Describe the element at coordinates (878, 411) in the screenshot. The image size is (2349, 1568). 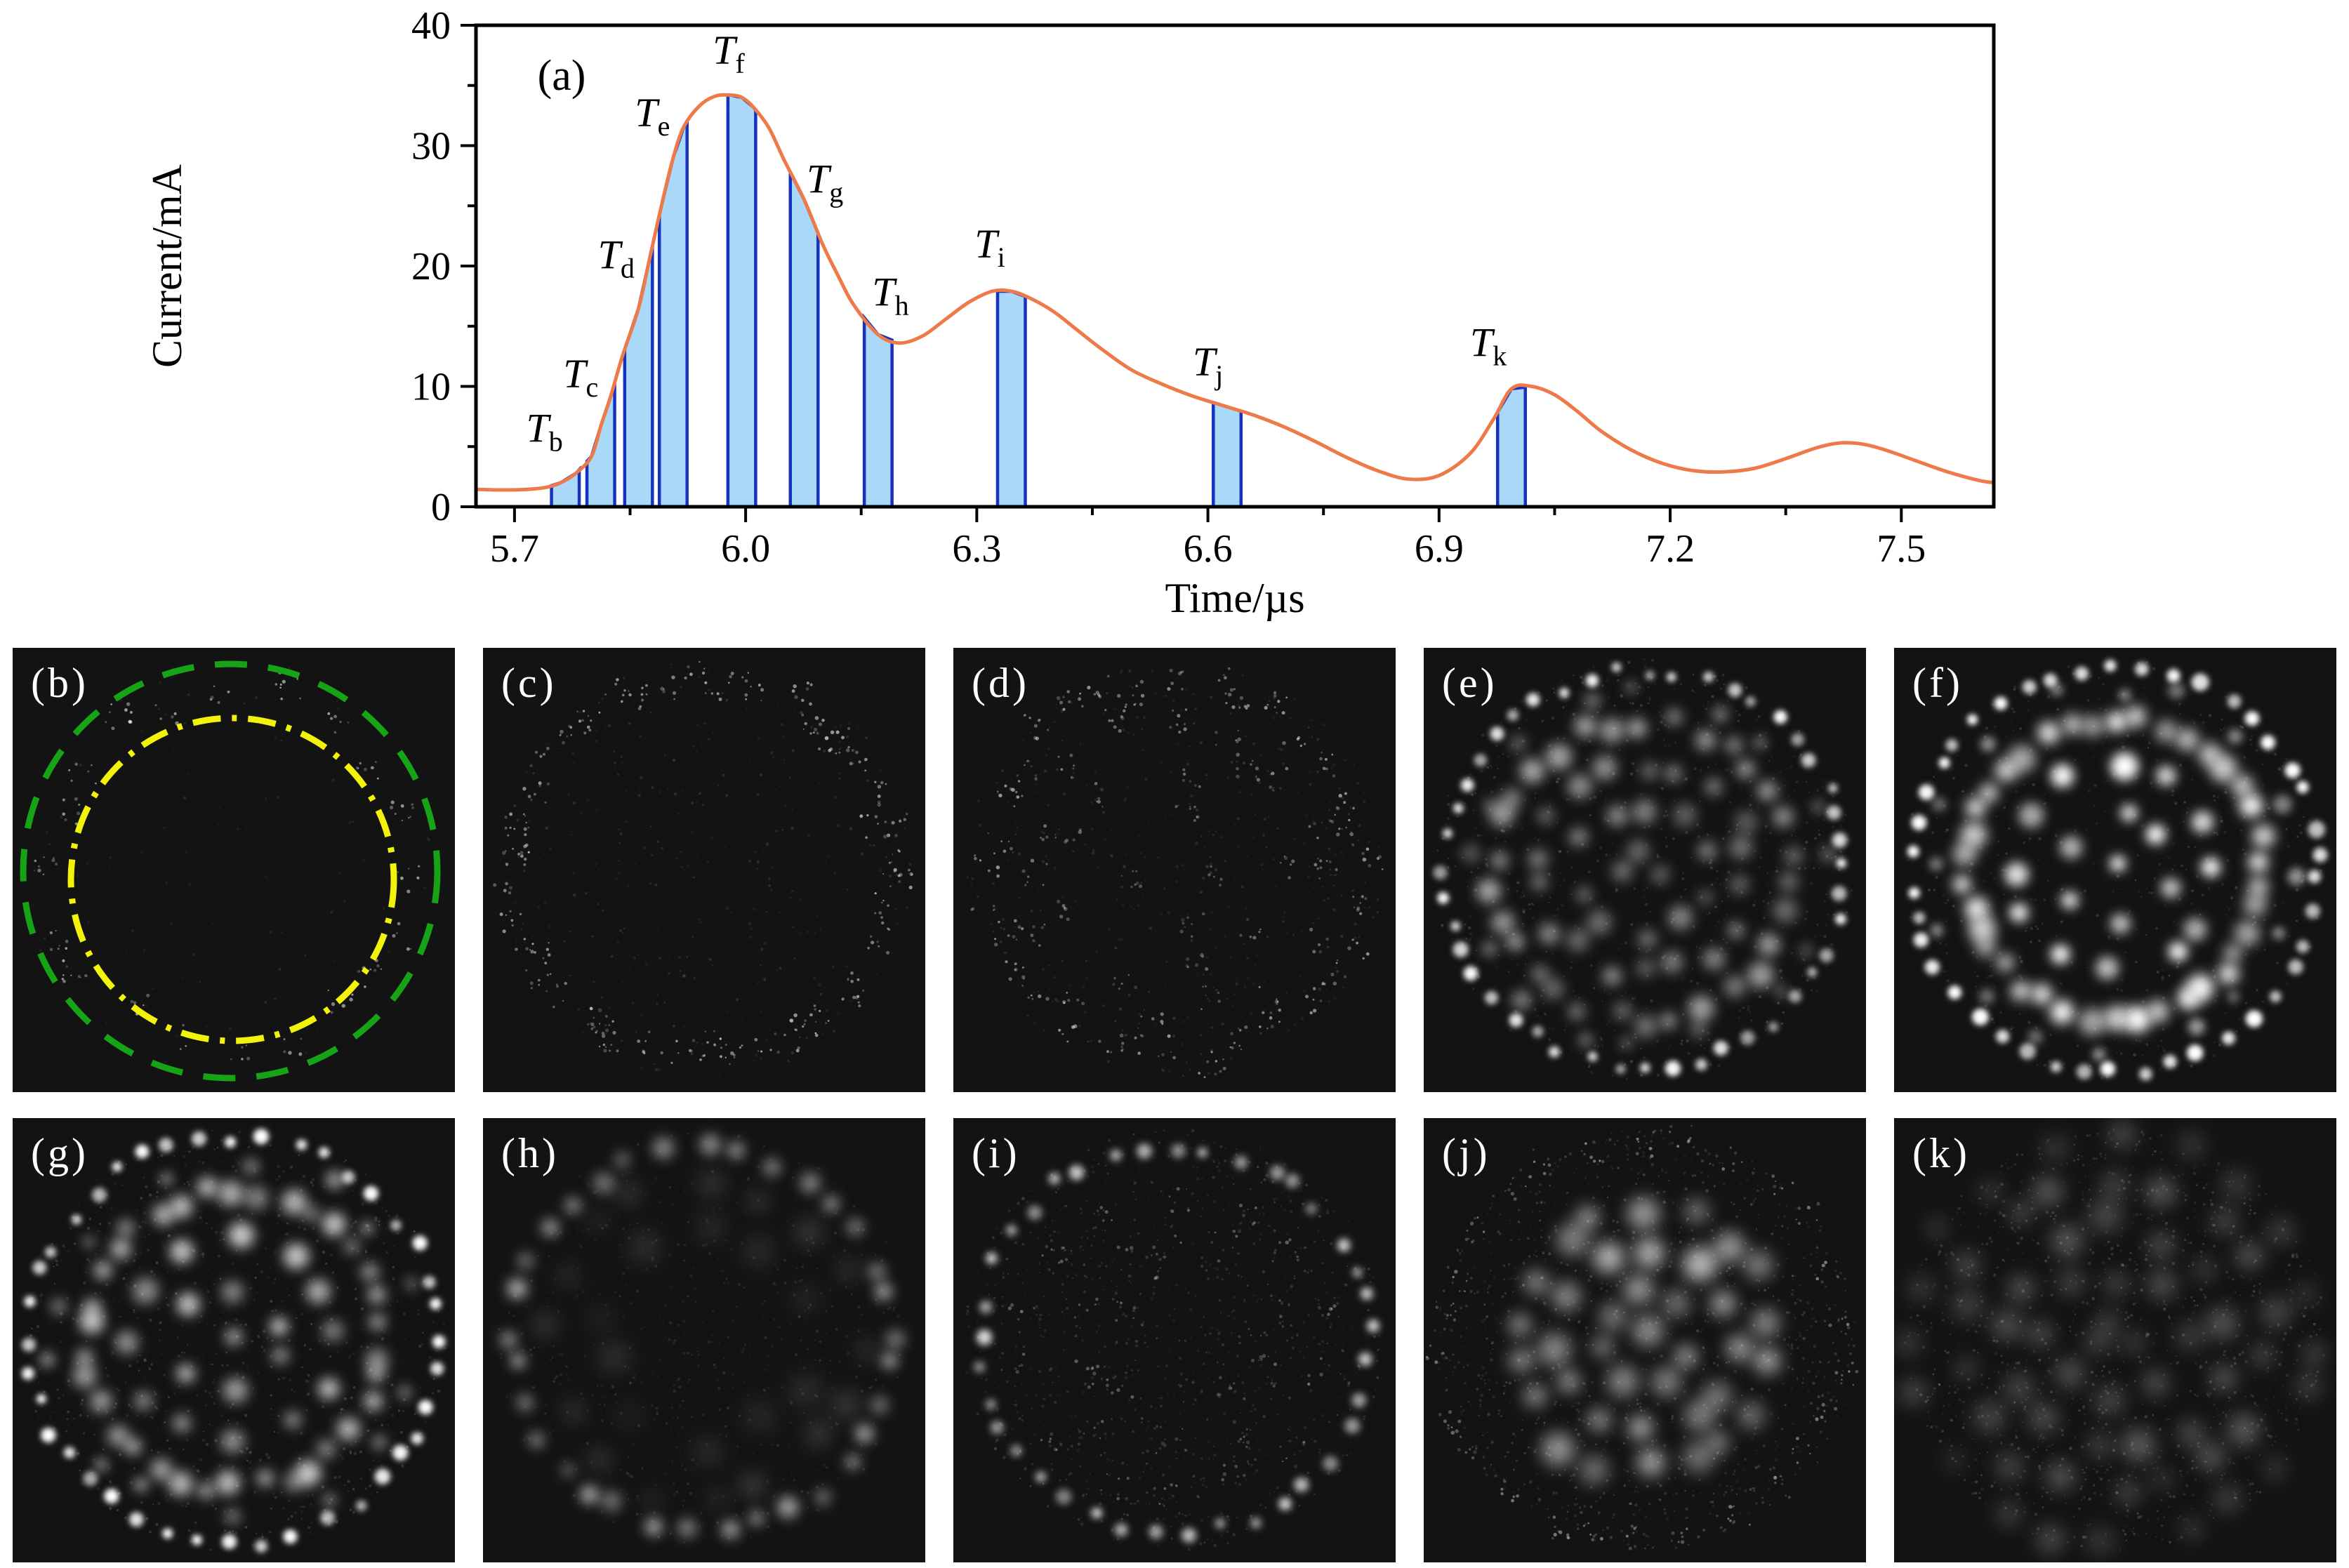
I see `slice-Th` at that location.